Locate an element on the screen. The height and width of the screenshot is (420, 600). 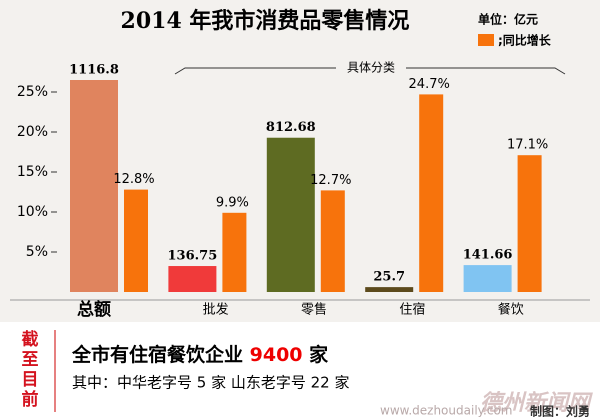
side-label: 至 is located at coordinates (30, 360).